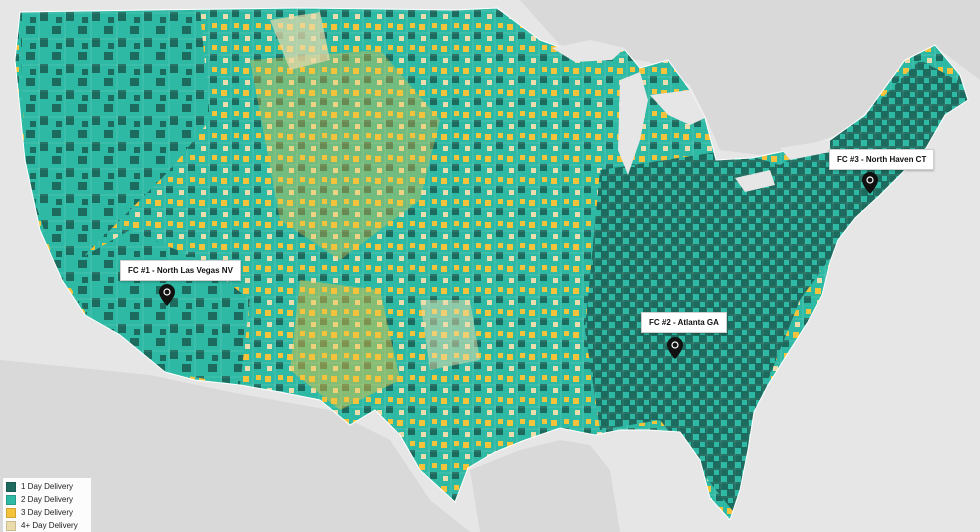  I want to click on fc-label-atlanta: FC #2 - Atlanta GA, so click(684, 322).